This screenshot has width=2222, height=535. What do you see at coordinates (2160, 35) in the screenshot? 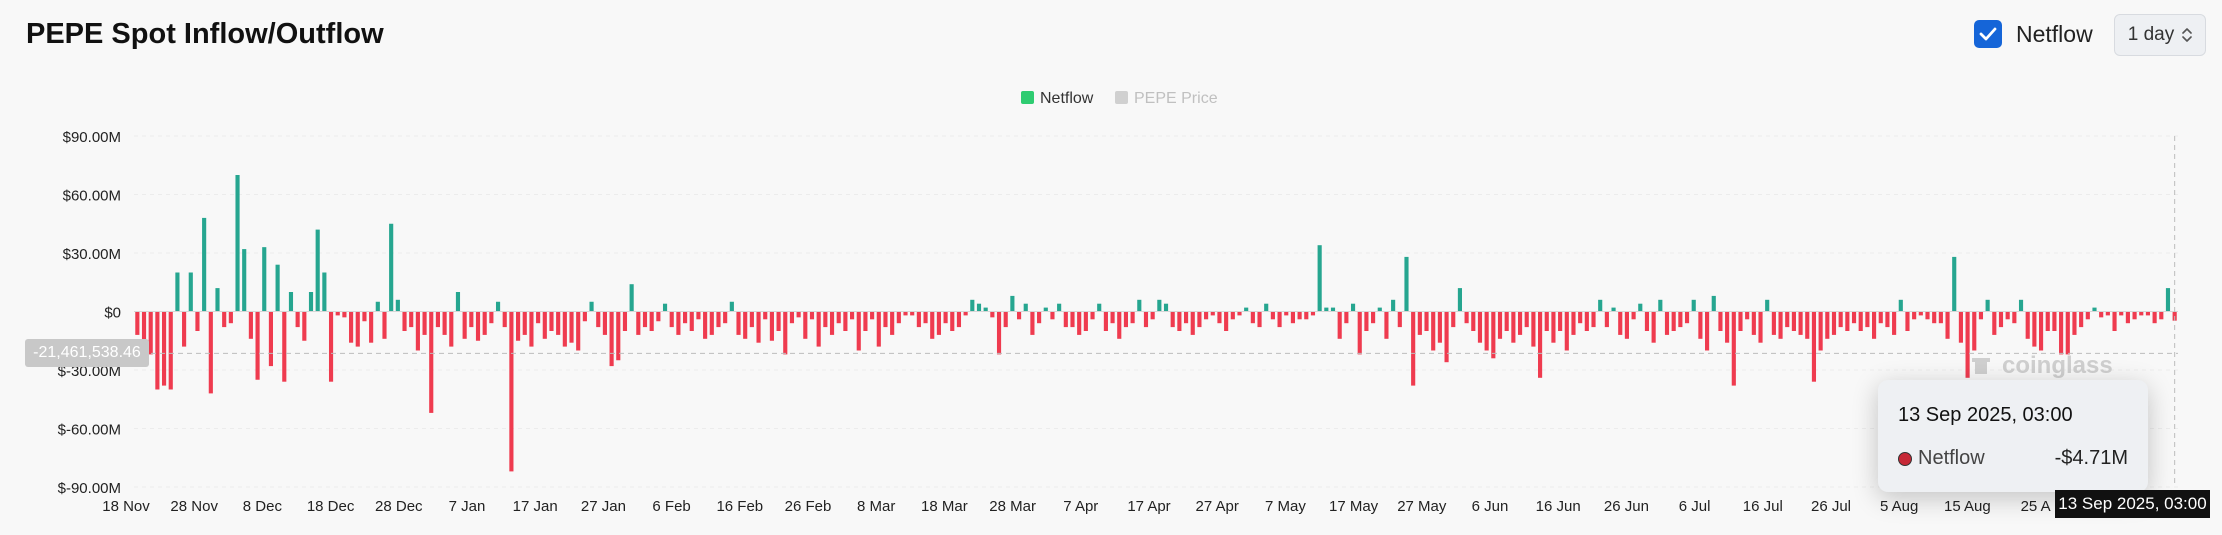
I see `interval-select: 1 day` at bounding box center [2160, 35].